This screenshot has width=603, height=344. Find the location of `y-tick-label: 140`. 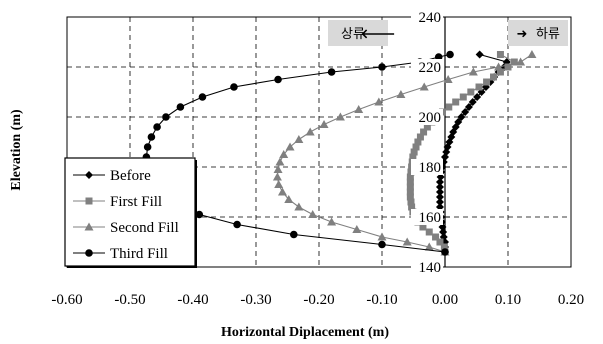

y-tick-label: 140 is located at coordinates (430, 268).